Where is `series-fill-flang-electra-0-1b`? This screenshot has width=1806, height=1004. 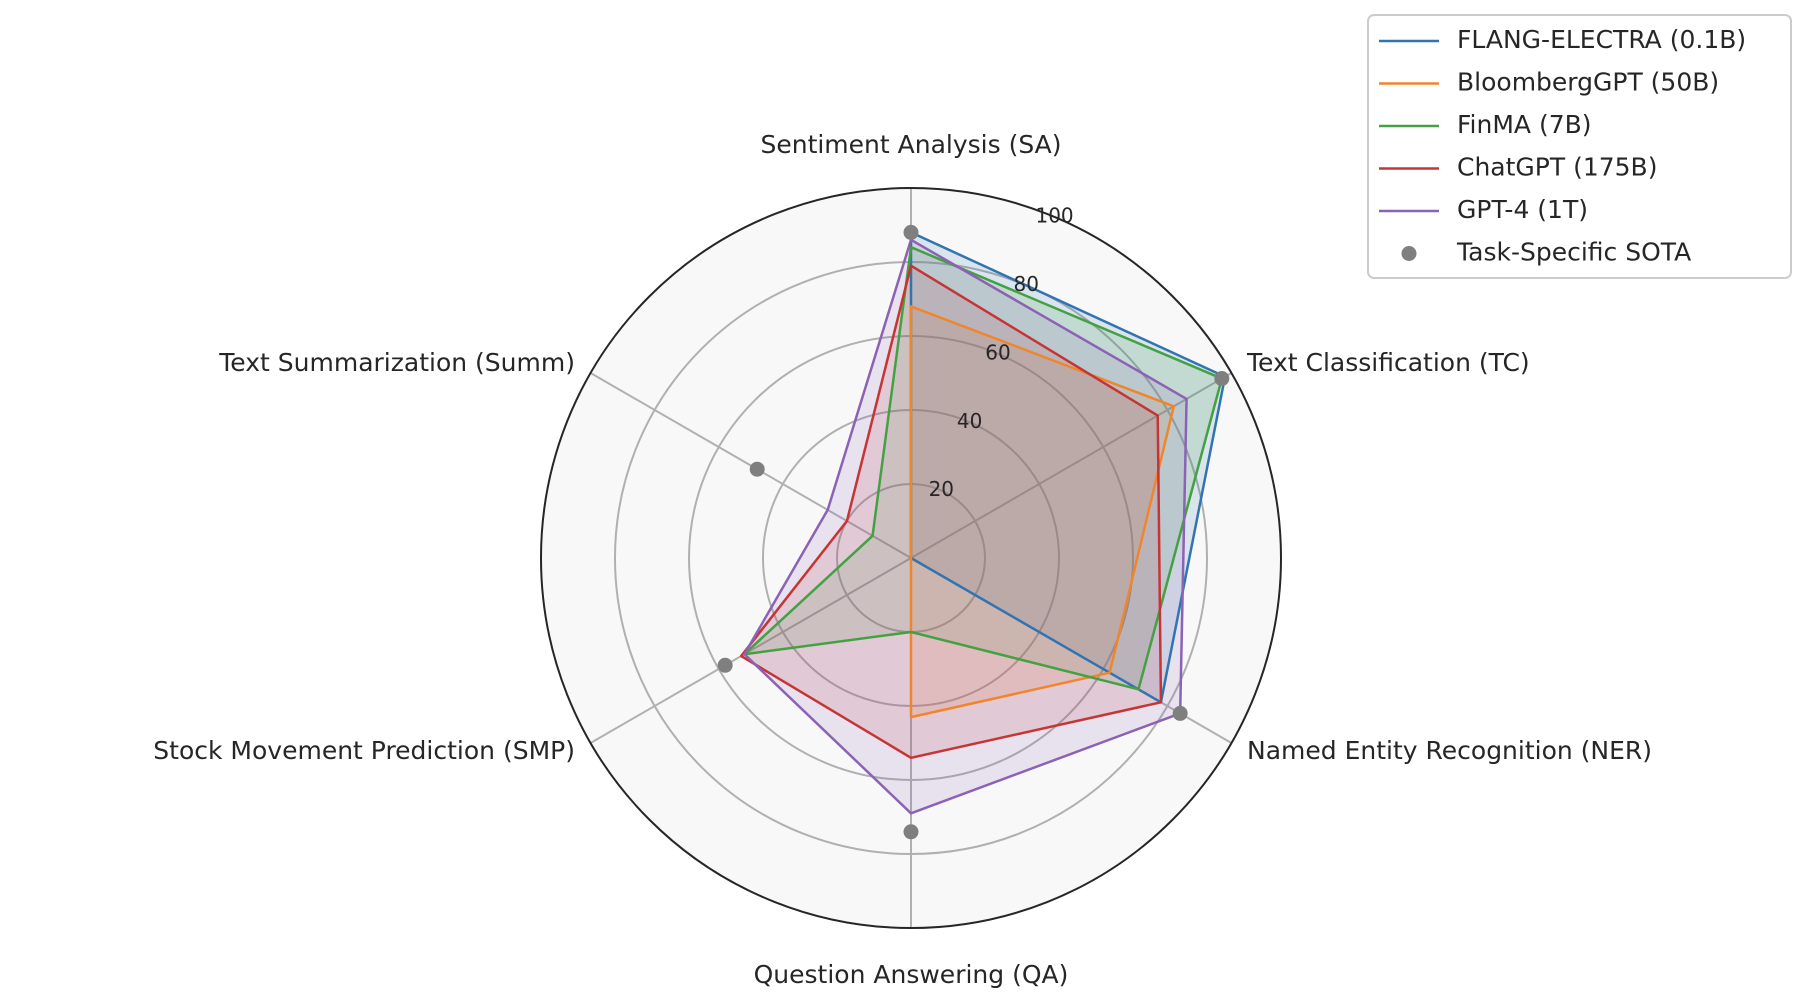
series-fill-flang-electra-0-1b is located at coordinates (1068, 467).